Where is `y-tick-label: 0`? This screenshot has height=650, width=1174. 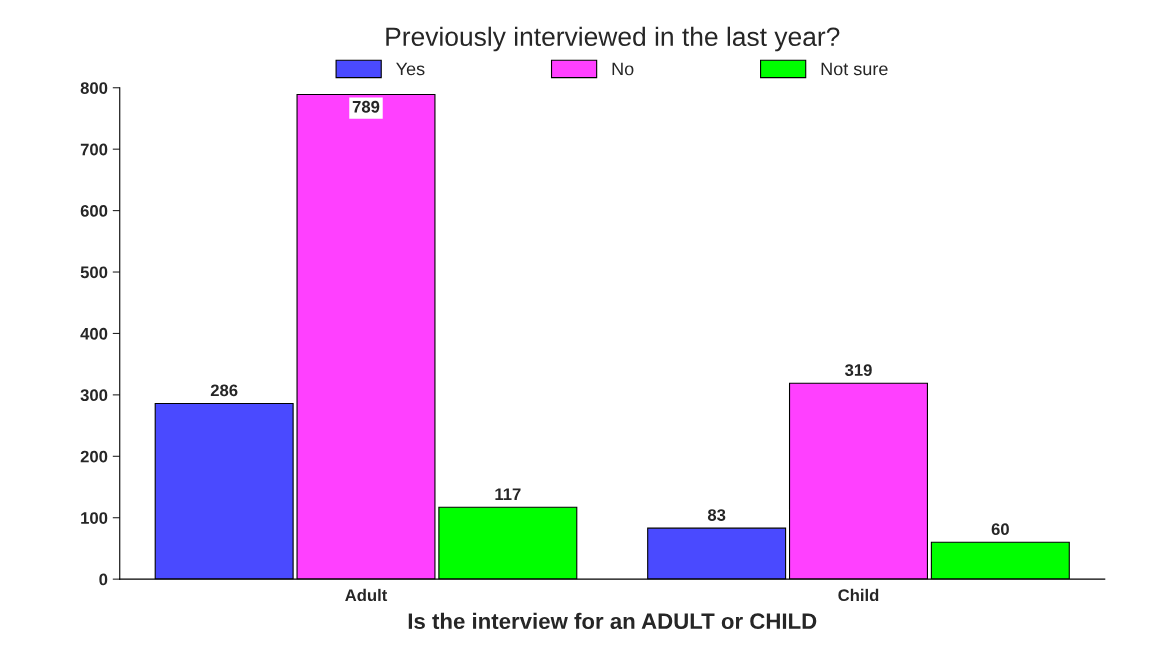 y-tick-label: 0 is located at coordinates (103, 579).